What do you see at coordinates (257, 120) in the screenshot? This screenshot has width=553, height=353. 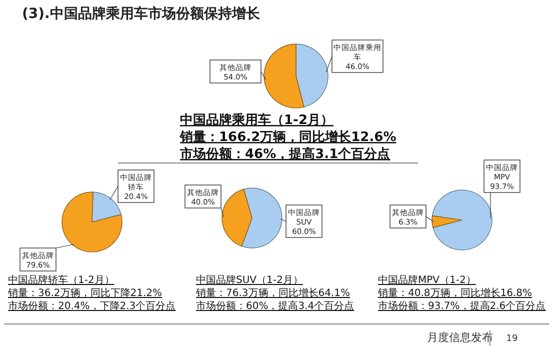 I see `text: 中国品牌乘用车（1-2月）` at bounding box center [257, 120].